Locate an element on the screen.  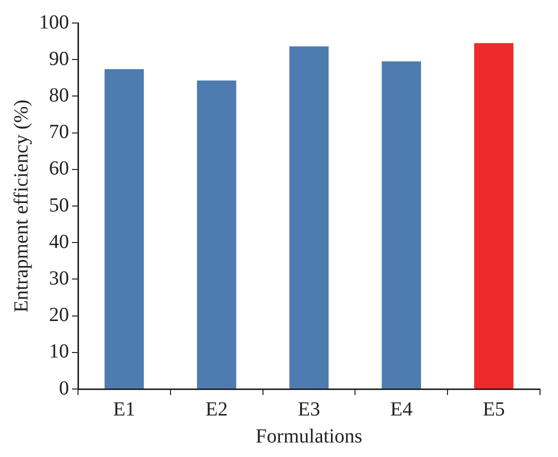
x-tick-label: E1 is located at coordinates (124, 409).